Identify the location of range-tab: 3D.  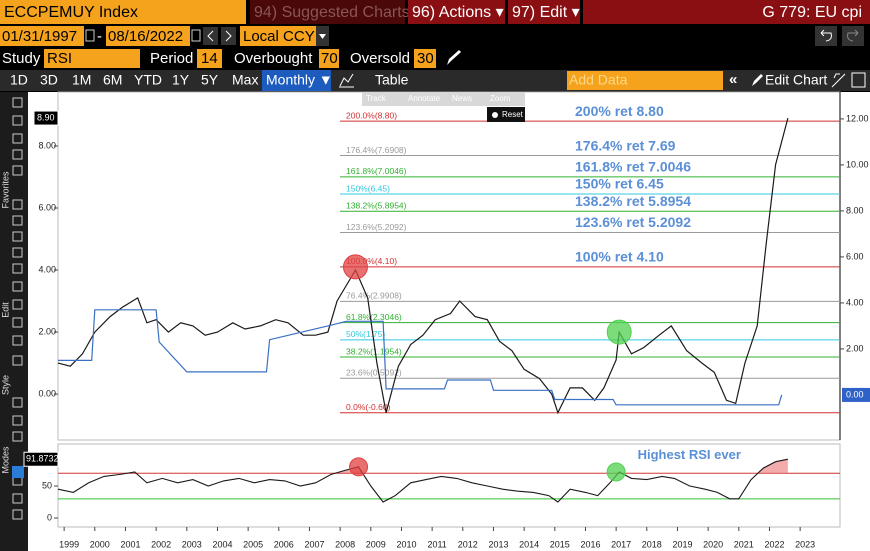
(49, 80).